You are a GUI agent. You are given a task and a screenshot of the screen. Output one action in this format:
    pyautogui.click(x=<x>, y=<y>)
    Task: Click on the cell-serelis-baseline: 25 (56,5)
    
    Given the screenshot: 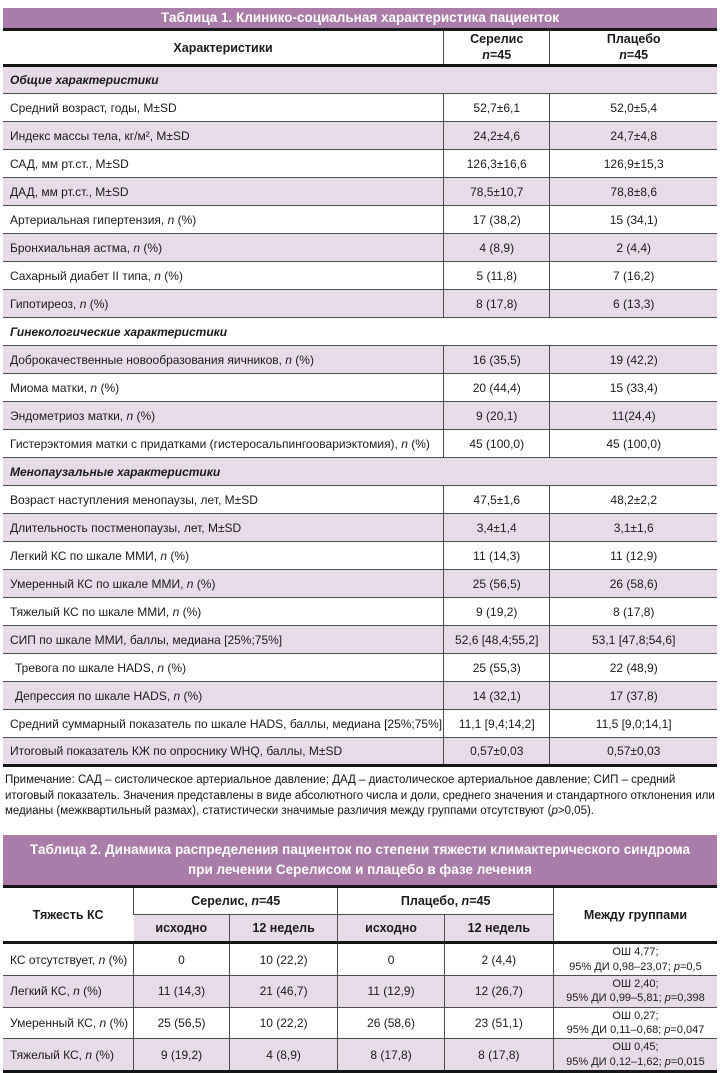 What is the action you would take?
    pyautogui.click(x=181, y=1022)
    